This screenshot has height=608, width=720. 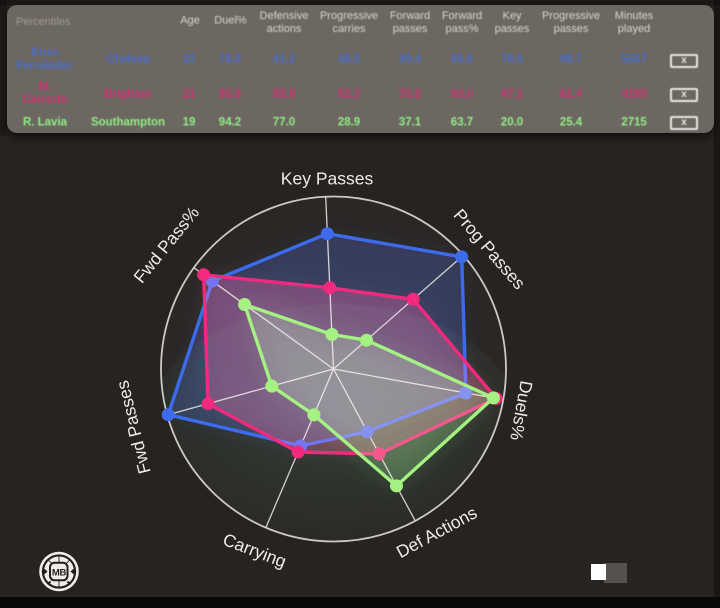 What do you see at coordinates (133, 427) in the screenshot?
I see `svg-text: Fwd Passes` at bounding box center [133, 427].